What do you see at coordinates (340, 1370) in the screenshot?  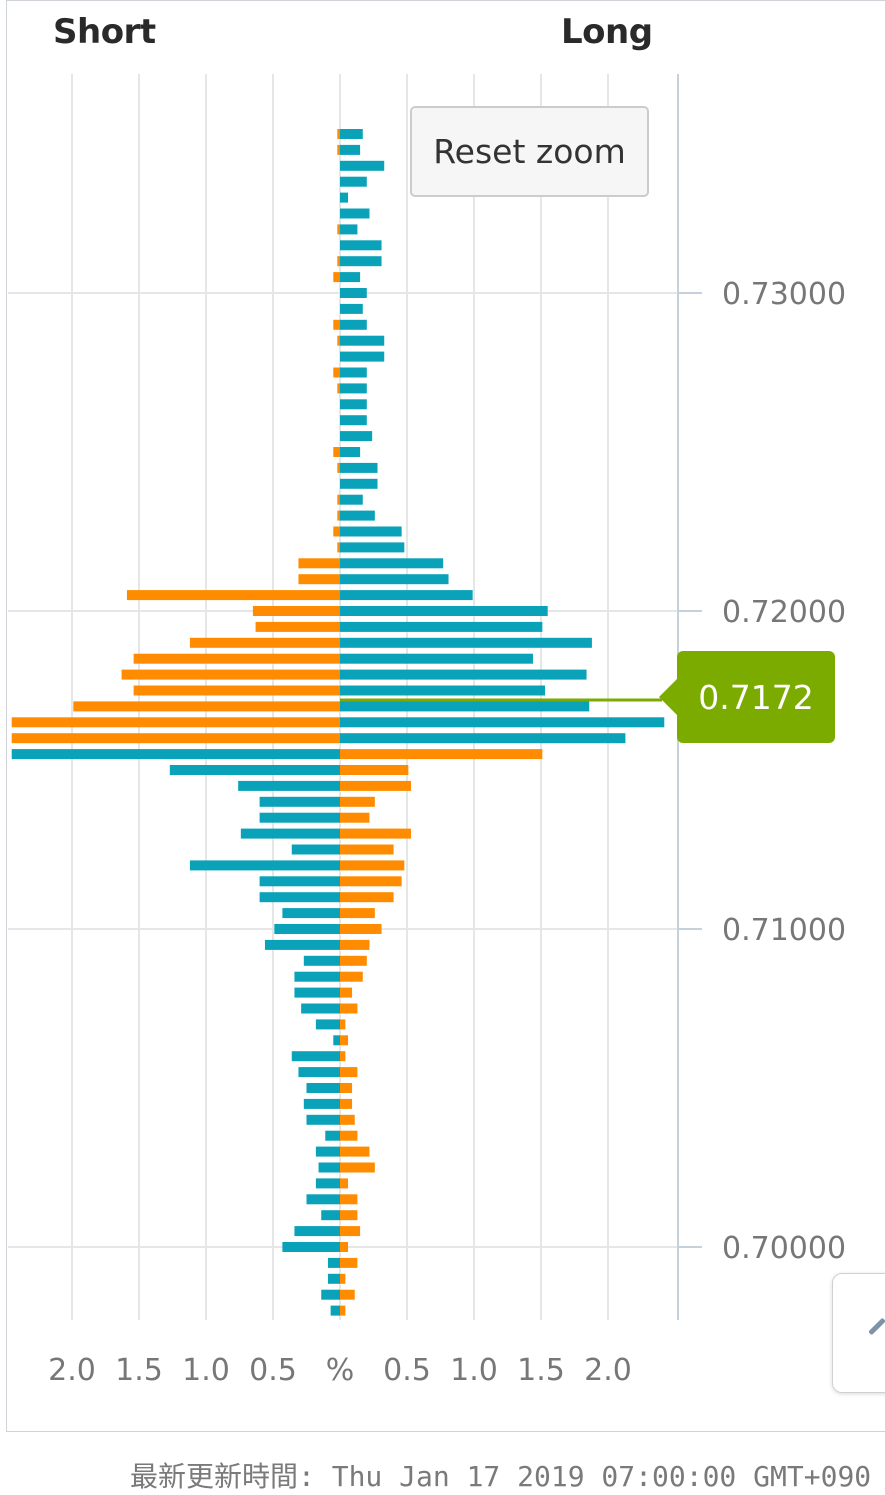 I see `x-tick-label: %` at bounding box center [340, 1370].